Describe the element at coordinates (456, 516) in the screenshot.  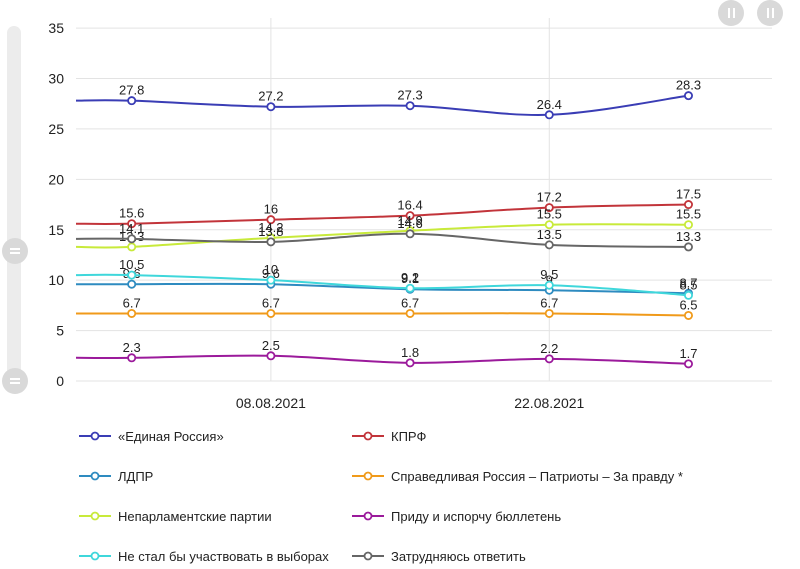
I see `legend-item-5: Приду и испорчу бюллетень` at that location.